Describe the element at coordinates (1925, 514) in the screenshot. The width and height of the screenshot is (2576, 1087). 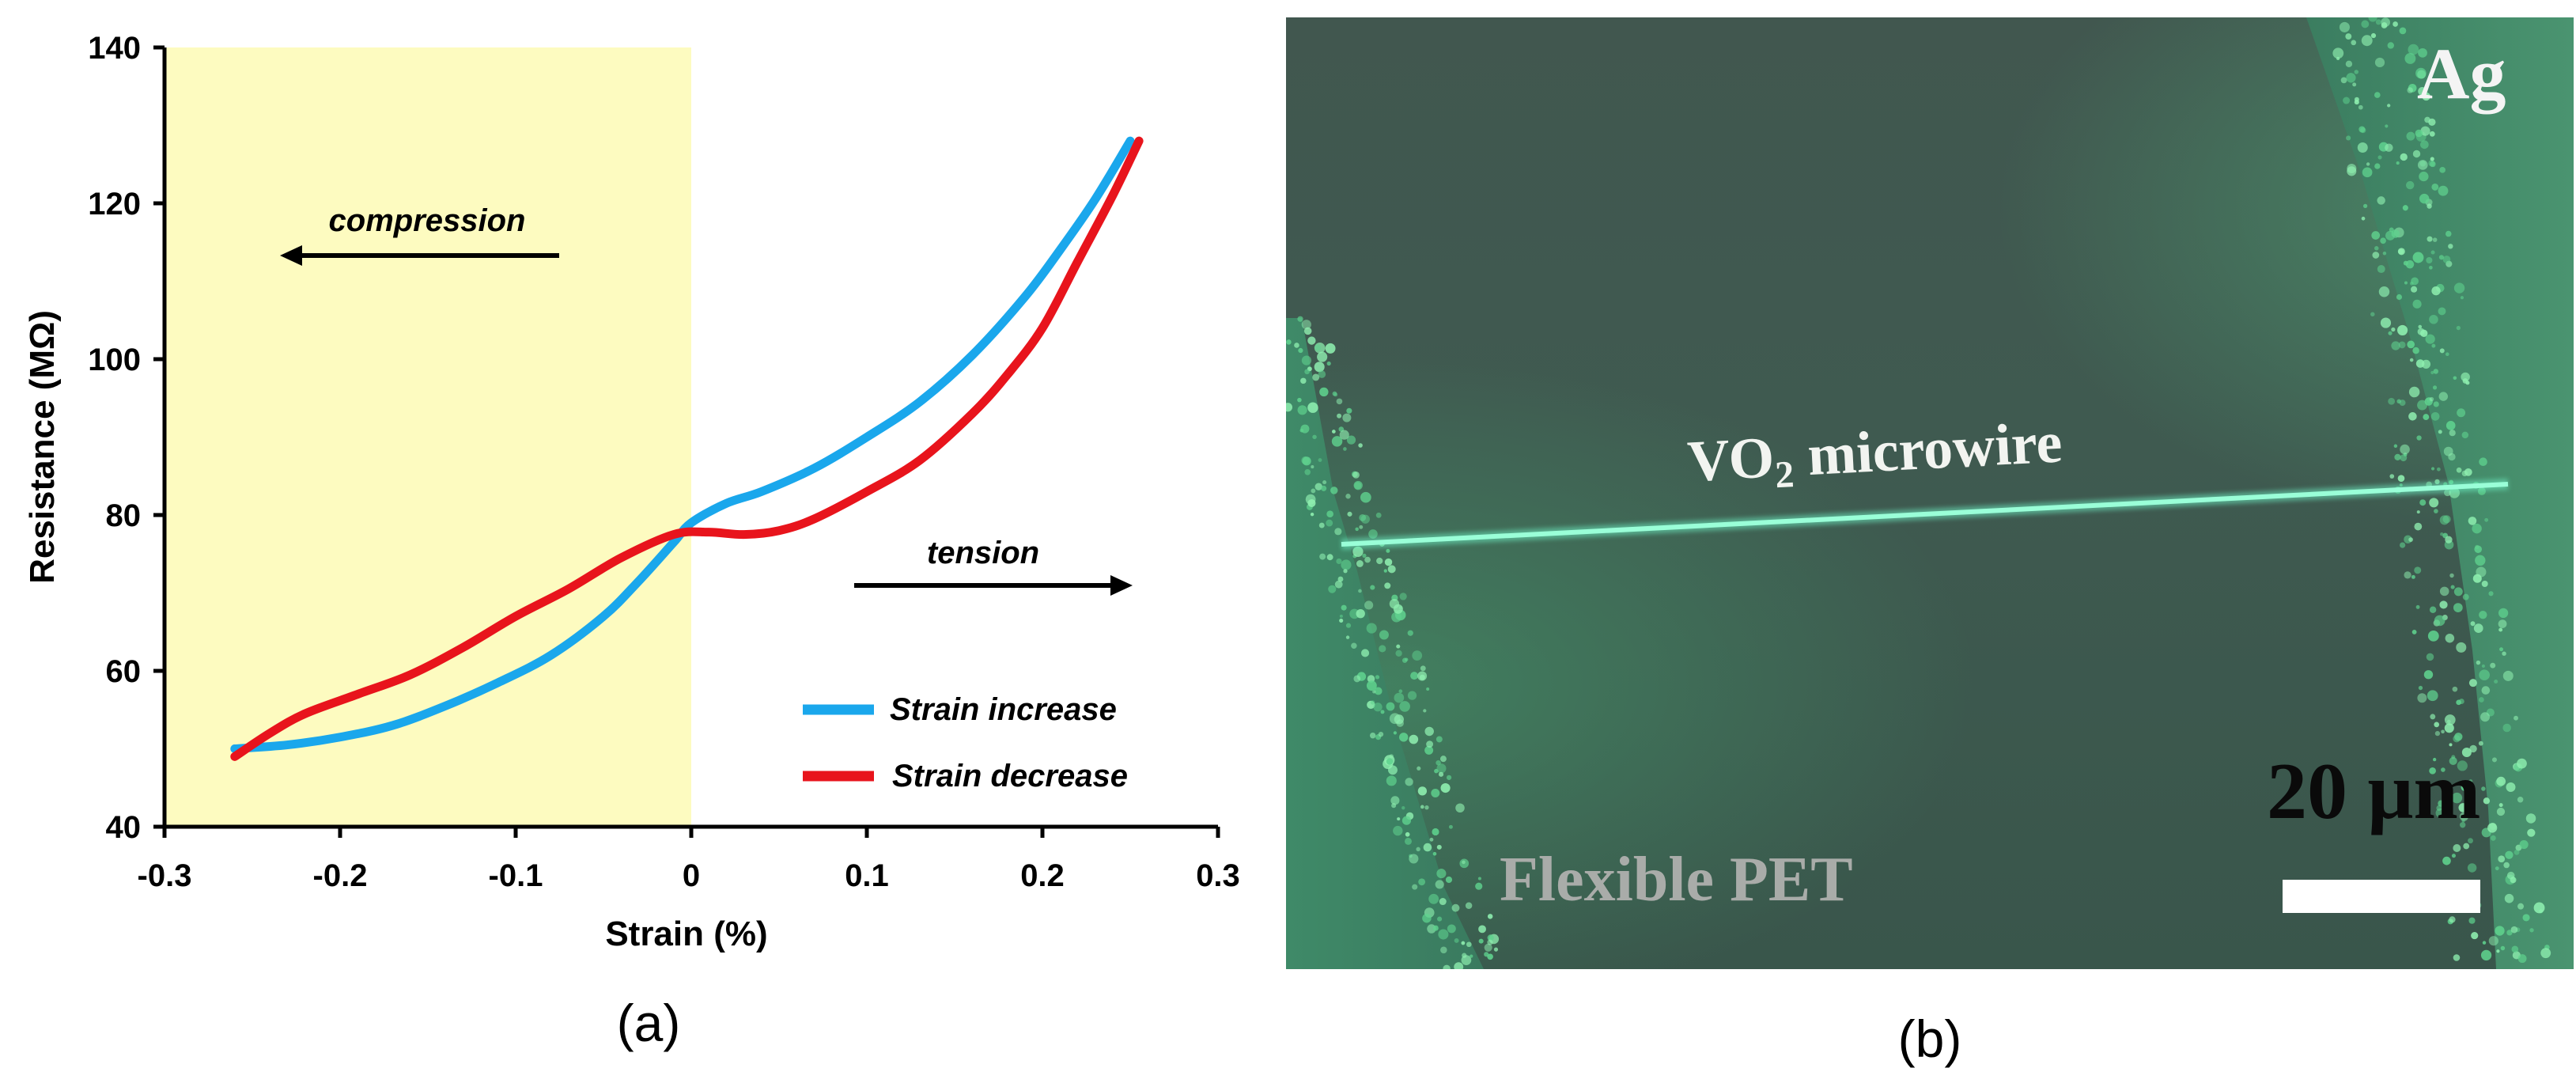
I see `vo2-microwire` at that location.